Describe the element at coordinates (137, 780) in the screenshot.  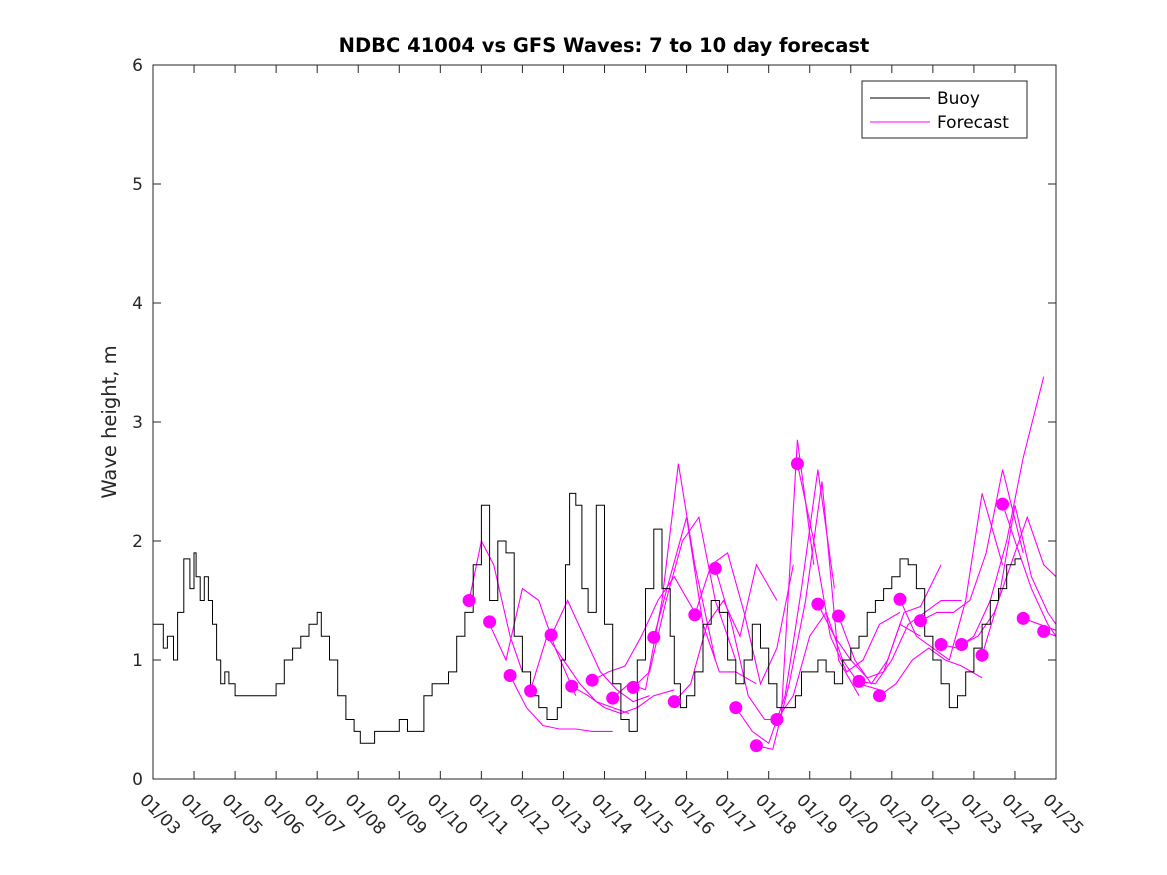
I see `y-tick-label-0: 0` at that location.